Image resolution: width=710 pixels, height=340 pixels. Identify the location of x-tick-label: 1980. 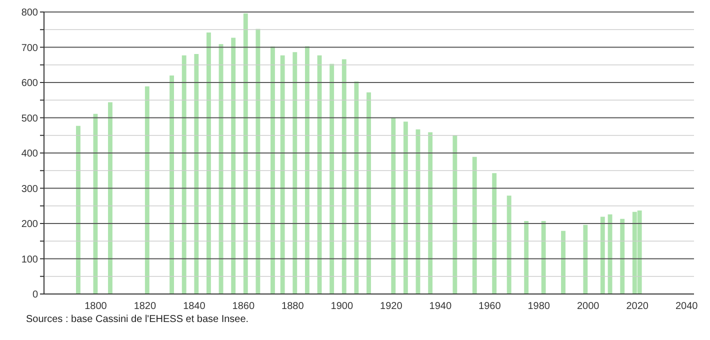
(539, 306).